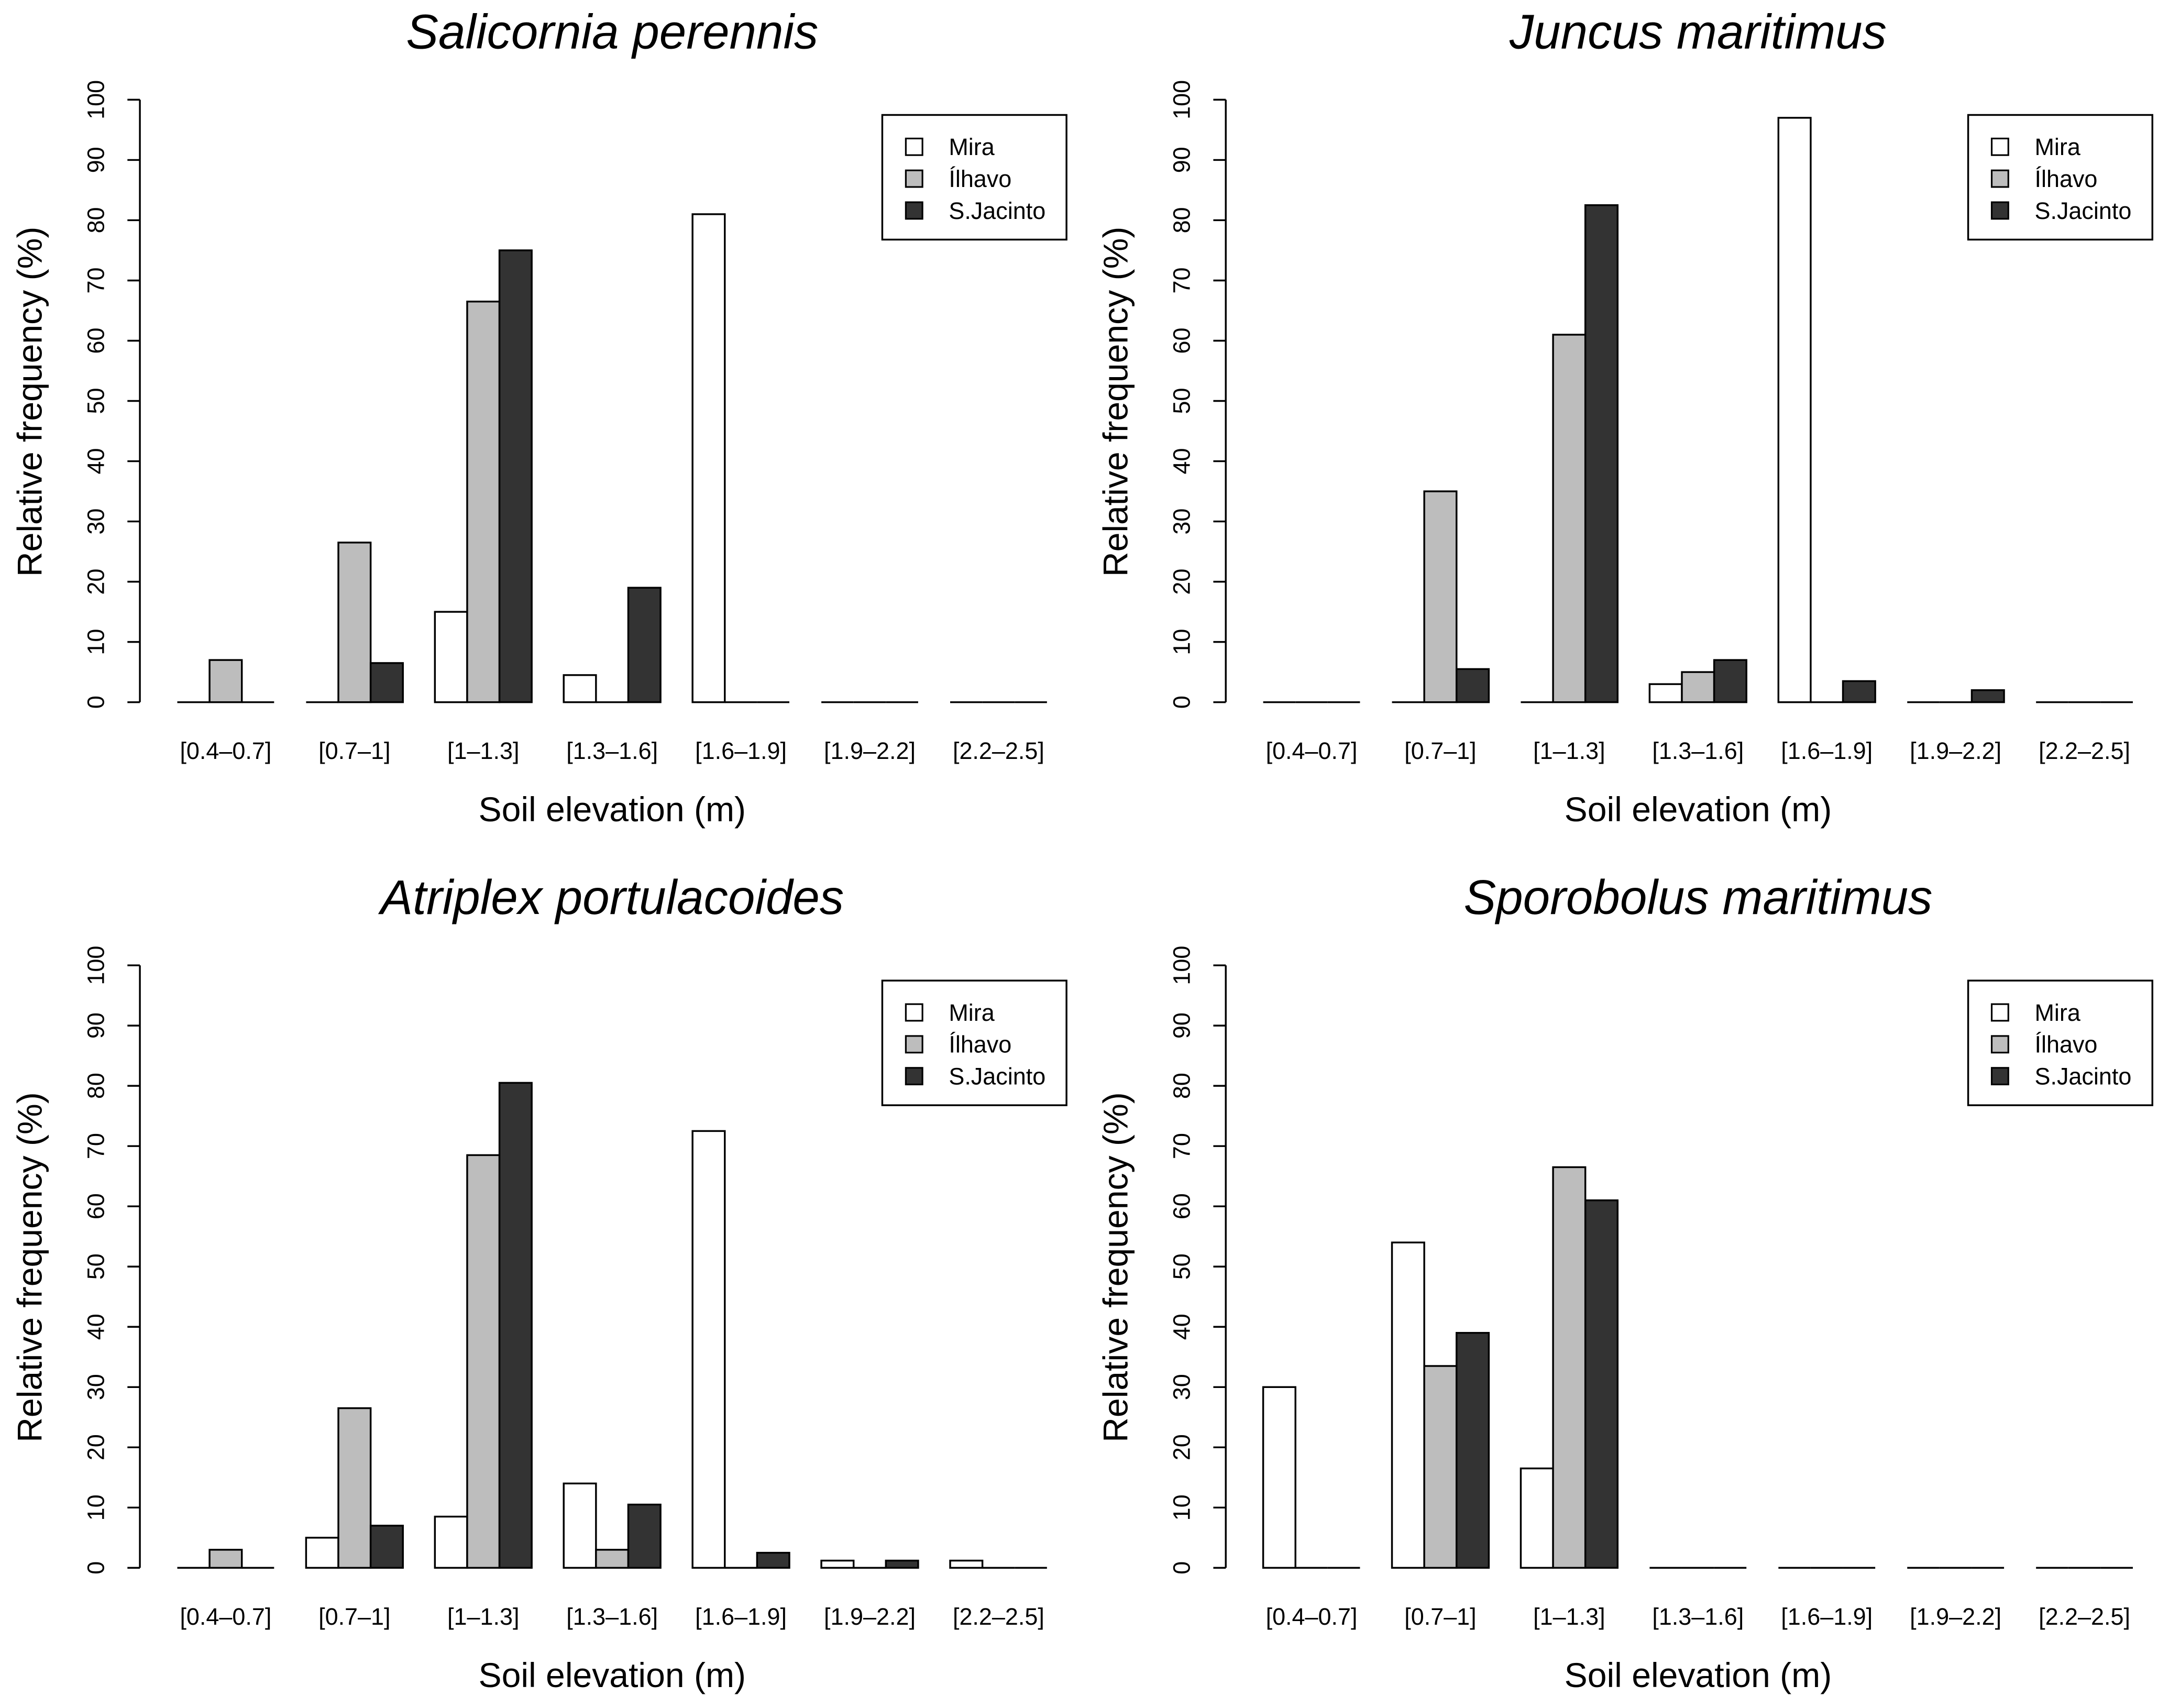 Image resolution: width=2169 pixels, height=1708 pixels. What do you see at coordinates (1697, 897) in the screenshot?
I see `chart-title: Sporobolus maritimus` at bounding box center [1697, 897].